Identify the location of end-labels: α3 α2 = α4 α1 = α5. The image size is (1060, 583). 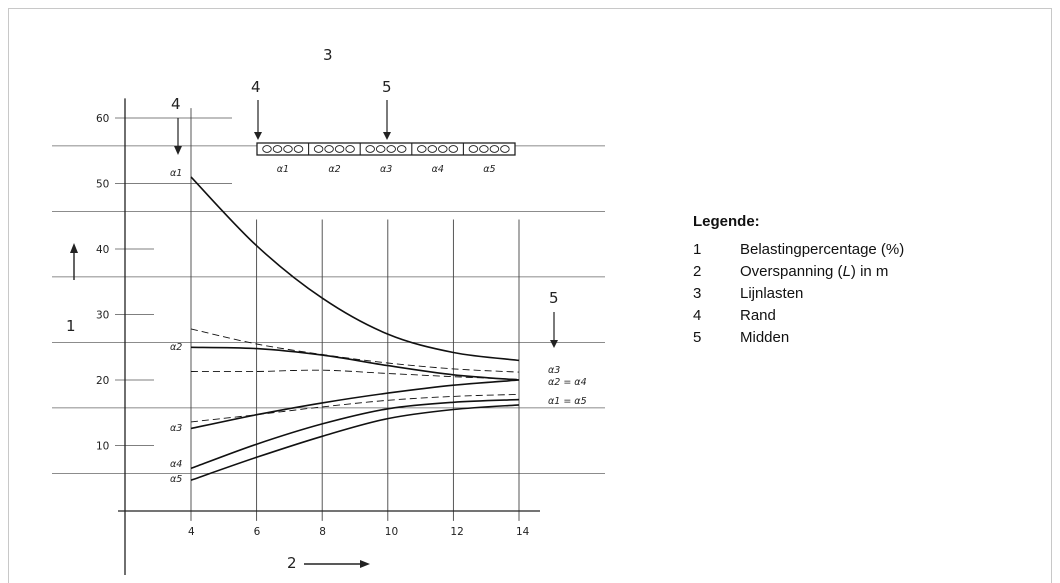
(567, 386).